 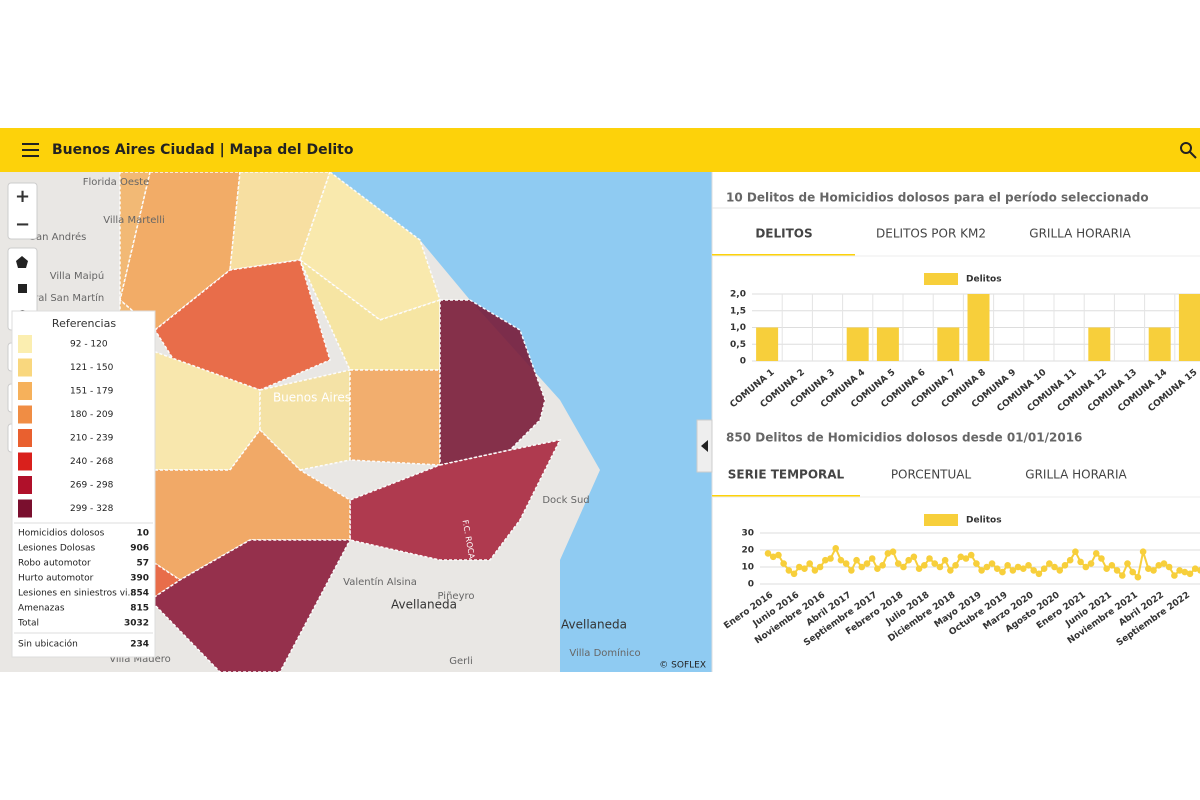 What do you see at coordinates (312, 398) in the screenshot?
I see `map-label: Buenos Aires` at bounding box center [312, 398].